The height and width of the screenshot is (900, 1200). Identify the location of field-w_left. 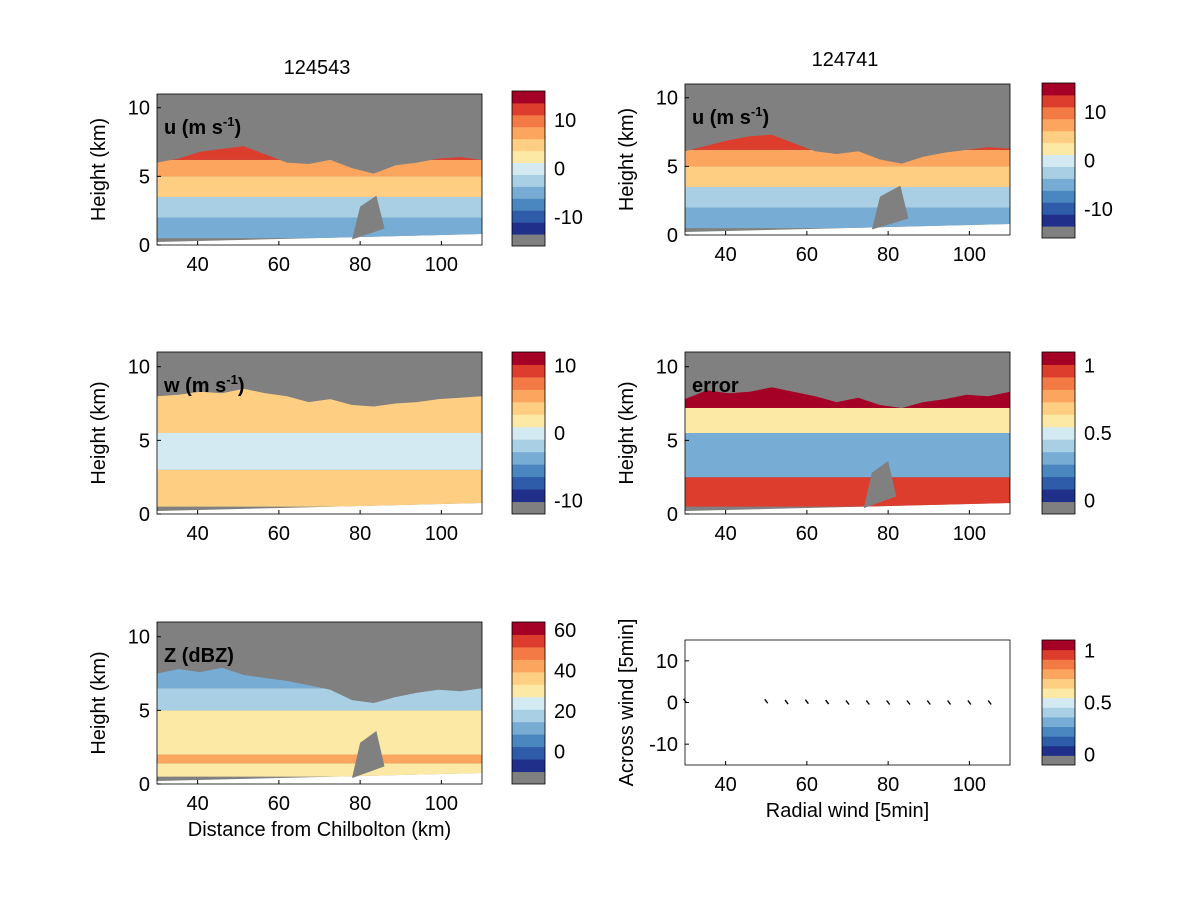
(319, 447).